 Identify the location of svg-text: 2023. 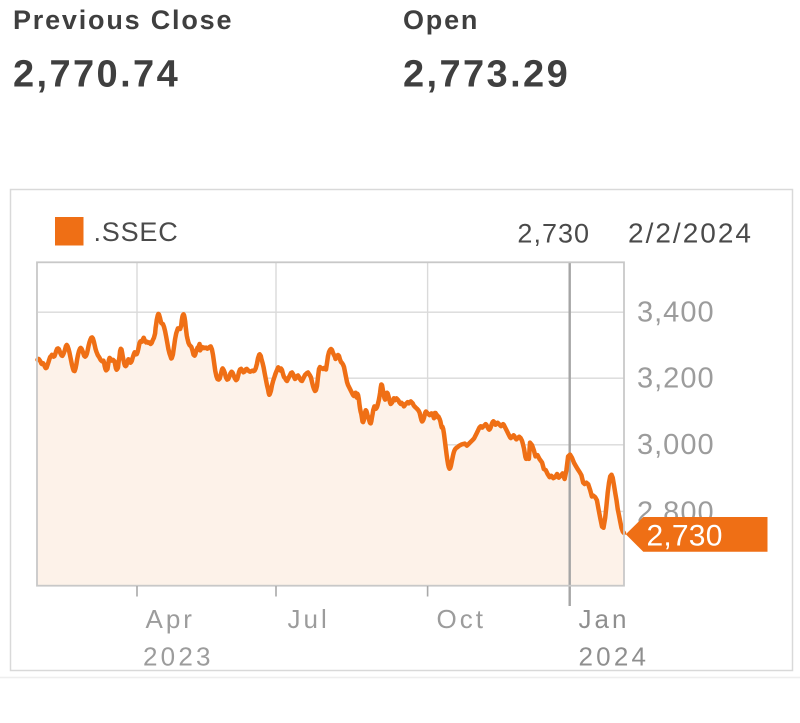
(178, 657).